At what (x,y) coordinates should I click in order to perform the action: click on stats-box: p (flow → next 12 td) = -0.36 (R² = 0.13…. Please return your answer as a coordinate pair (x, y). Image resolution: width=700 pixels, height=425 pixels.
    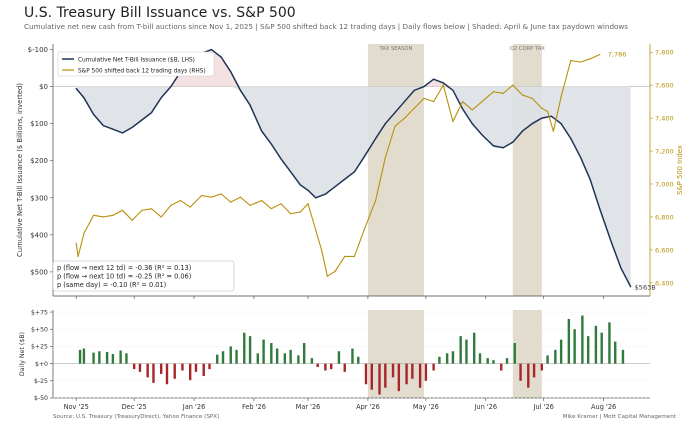
    Looking at the image, I should click on (143, 276).